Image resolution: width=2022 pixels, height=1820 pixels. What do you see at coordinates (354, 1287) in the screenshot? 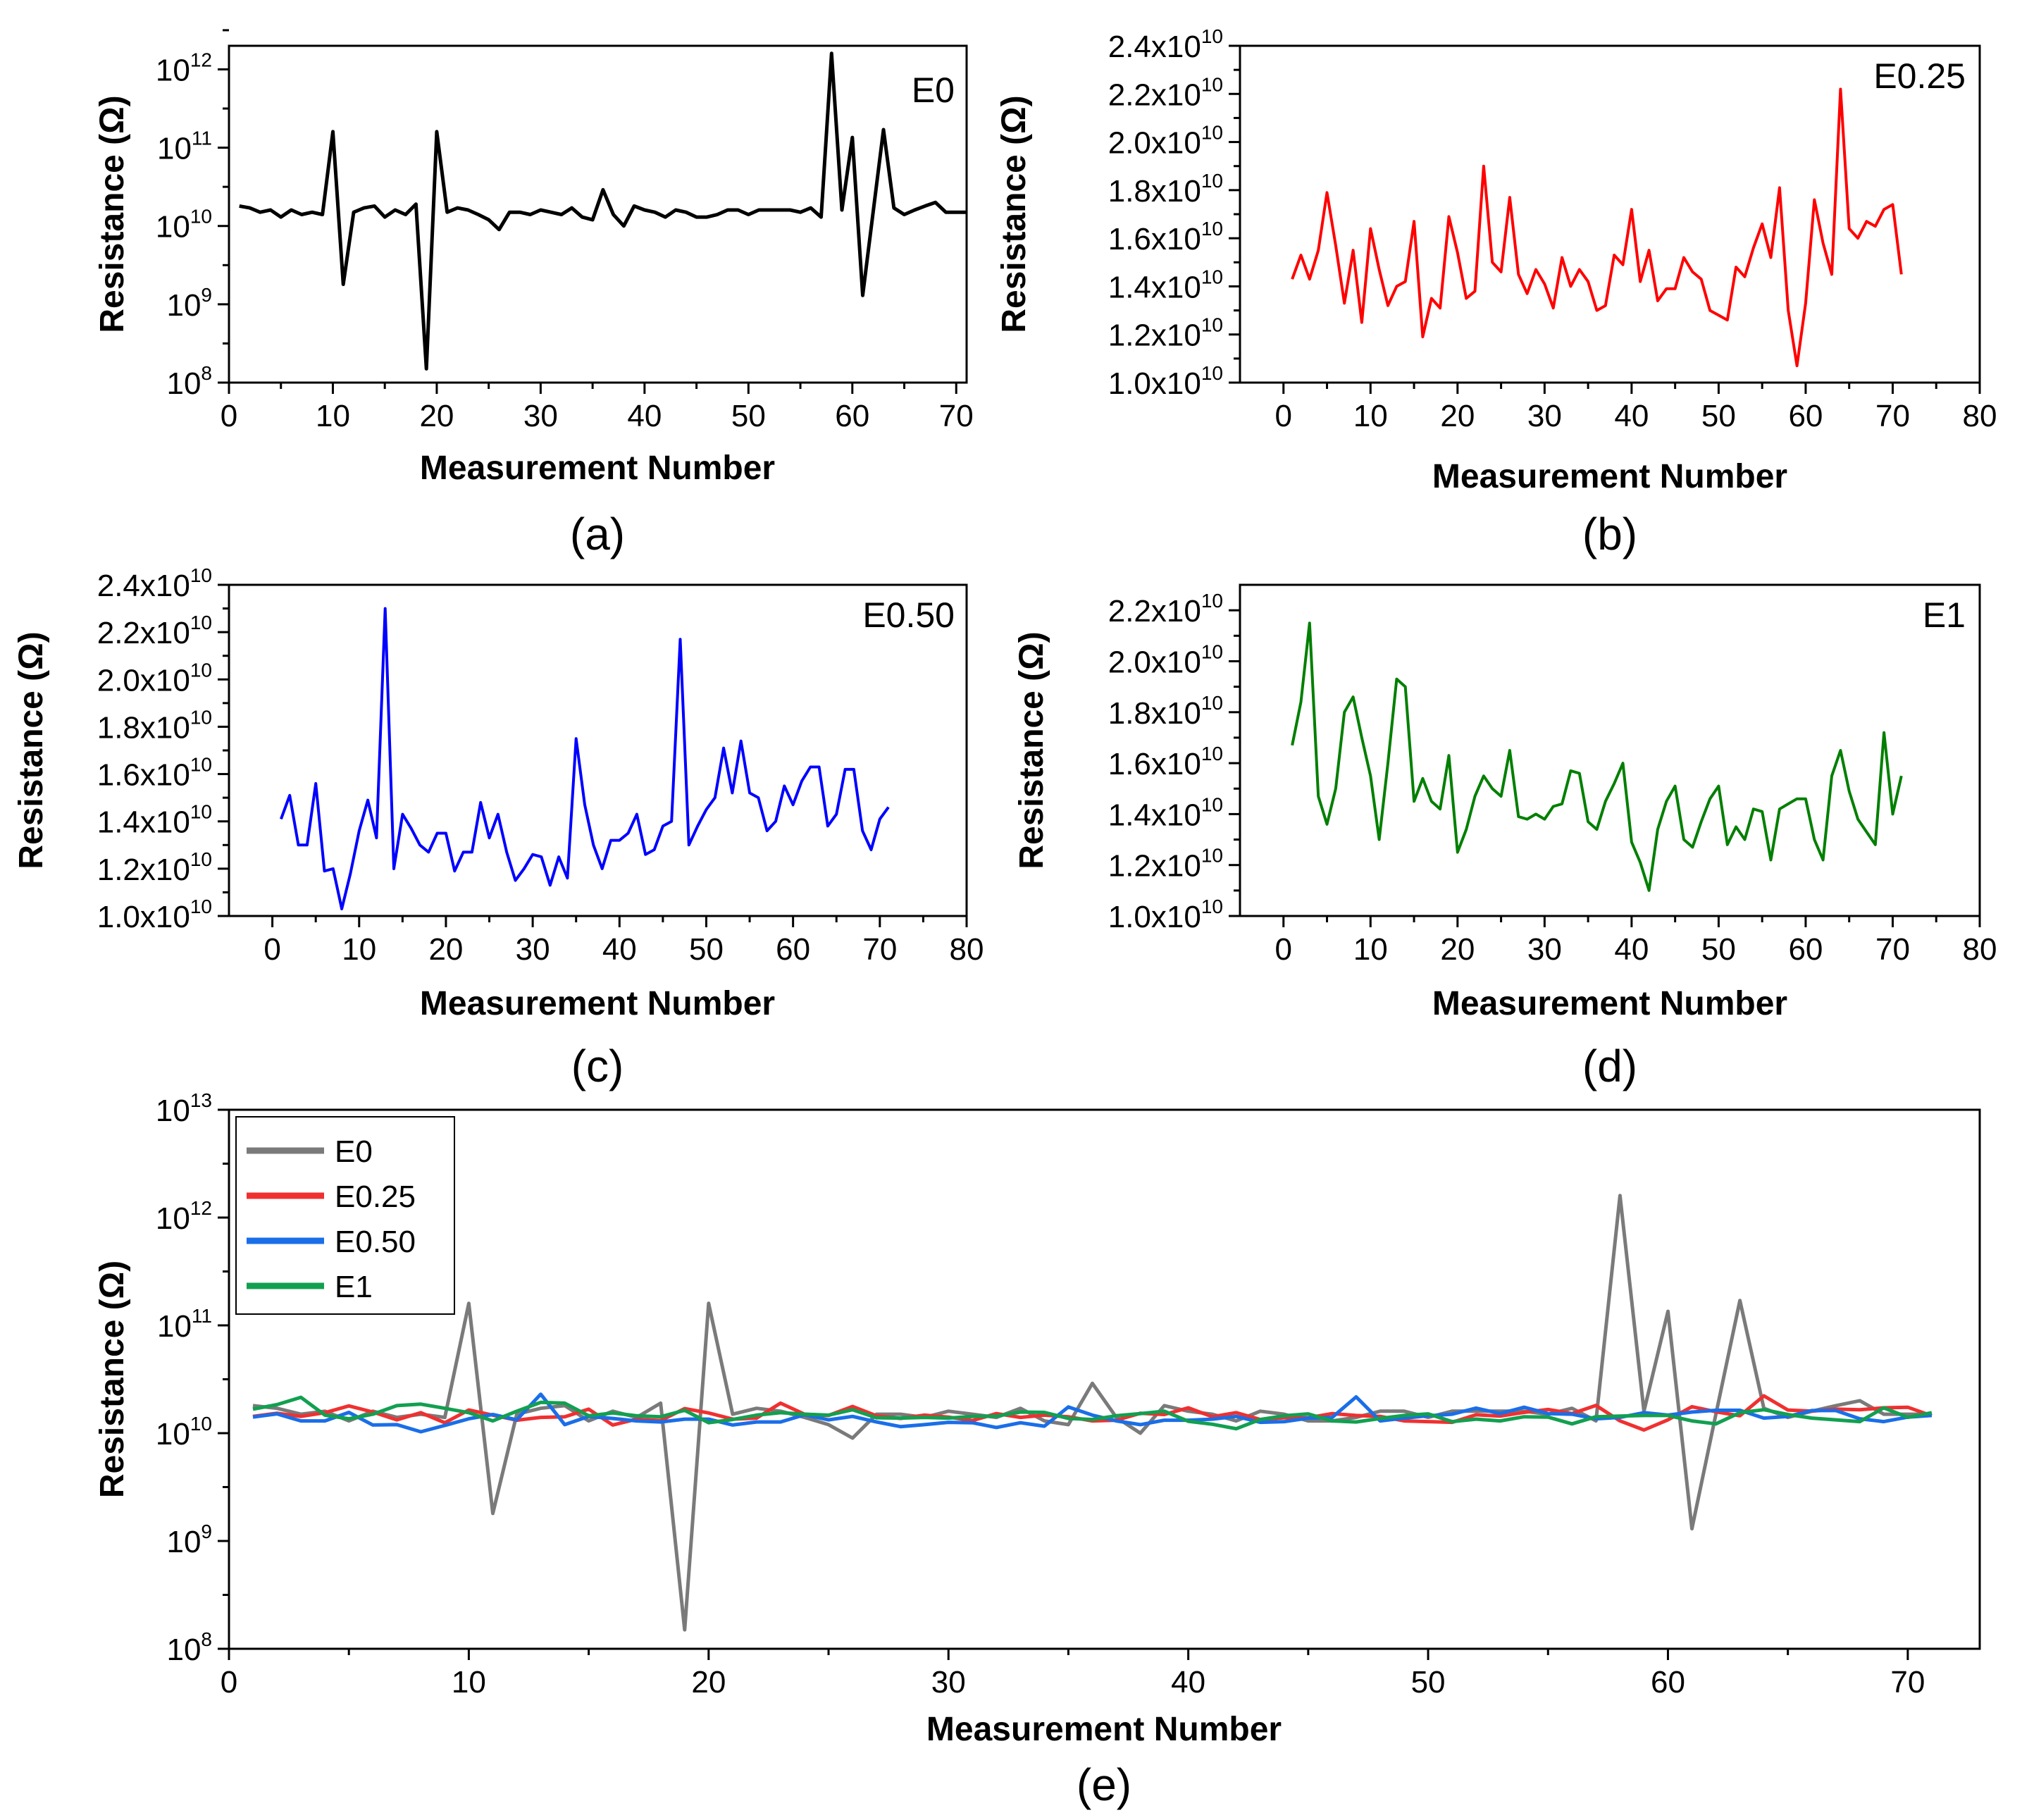
I see `legend-entry: E1` at bounding box center [354, 1287].